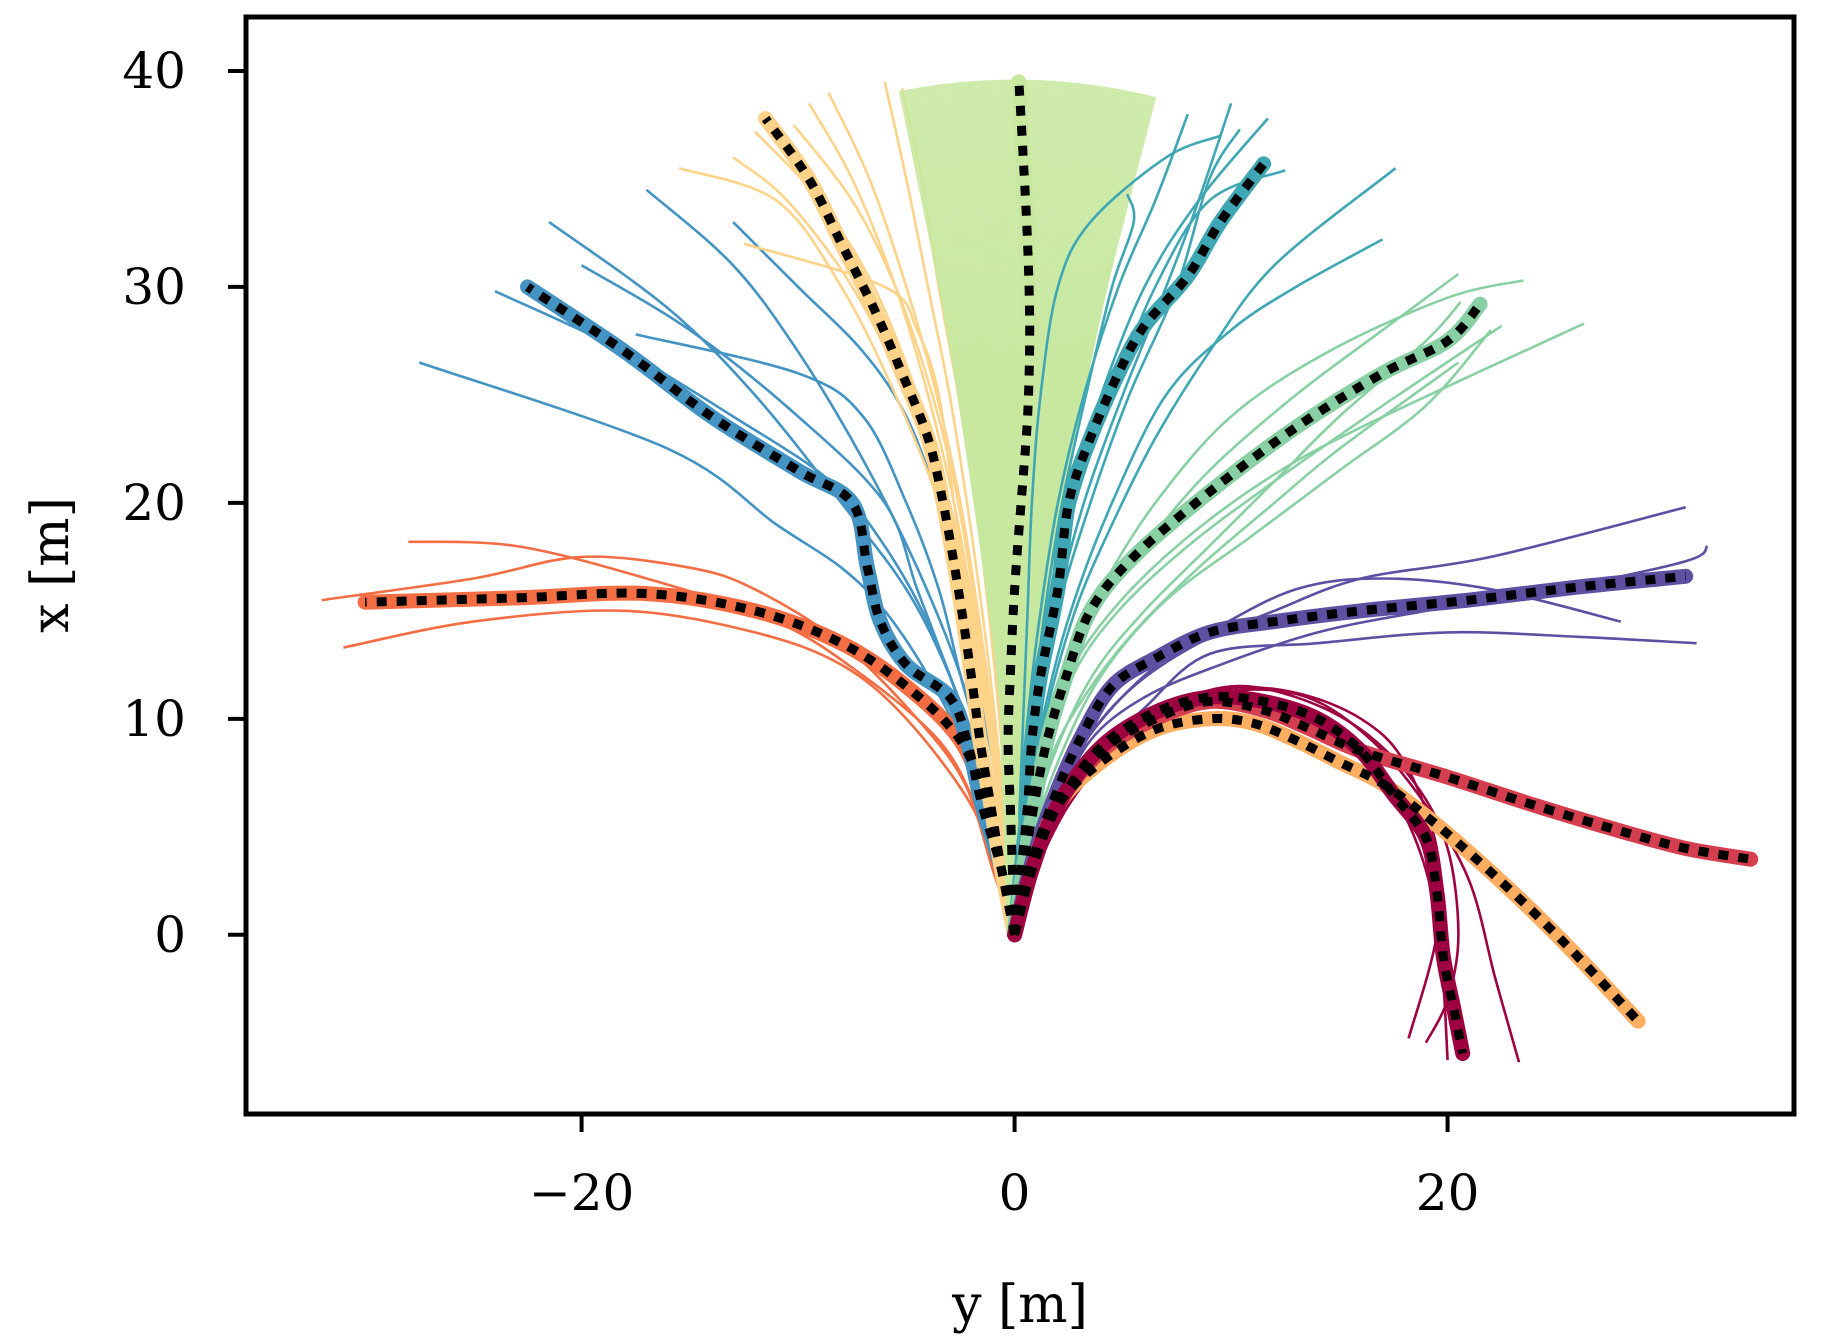  Describe the element at coordinates (154, 287) in the screenshot. I see `y-tick-label: 30` at that location.